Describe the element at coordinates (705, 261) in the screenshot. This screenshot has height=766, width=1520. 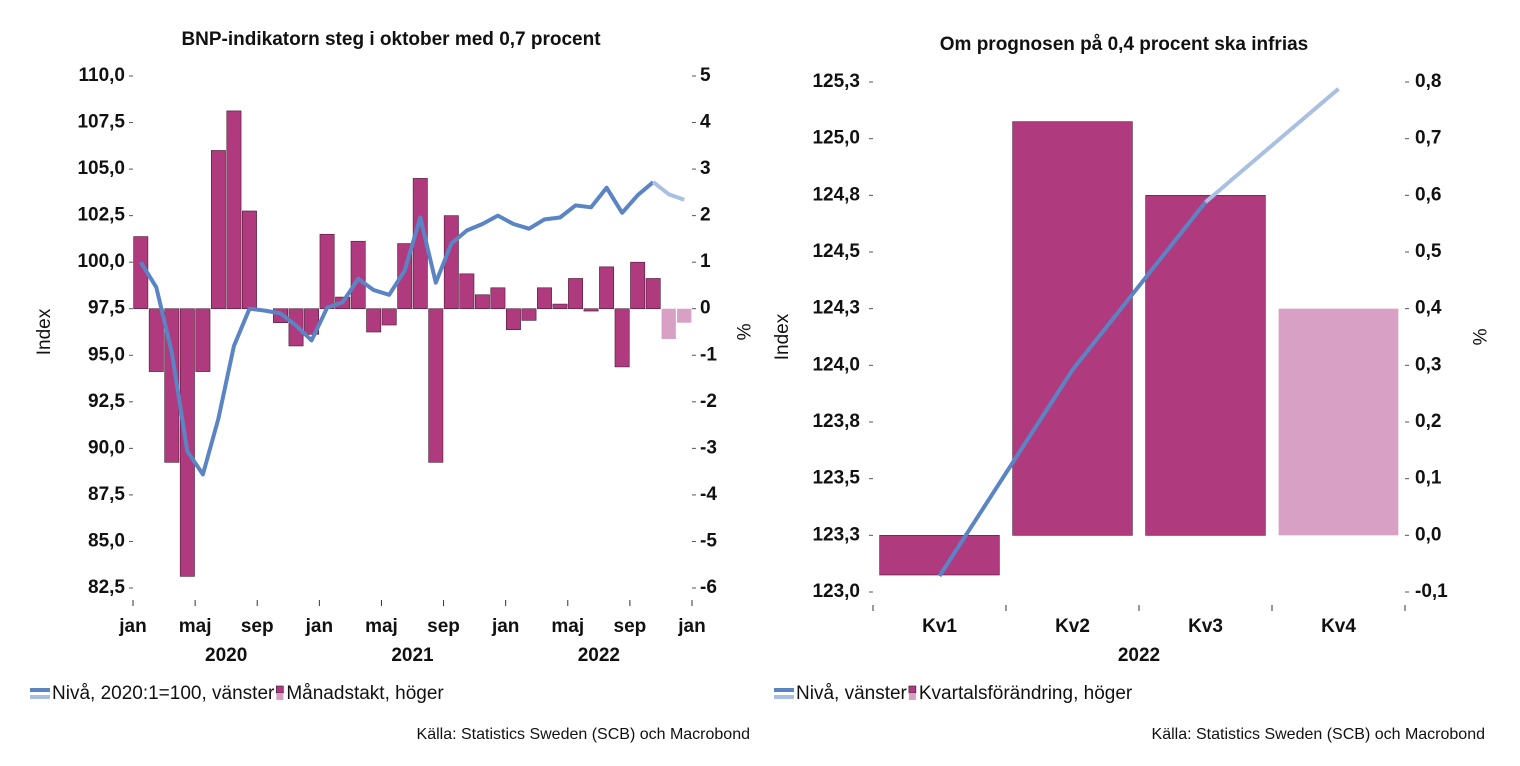
I see `y2-tick-label: 1` at that location.